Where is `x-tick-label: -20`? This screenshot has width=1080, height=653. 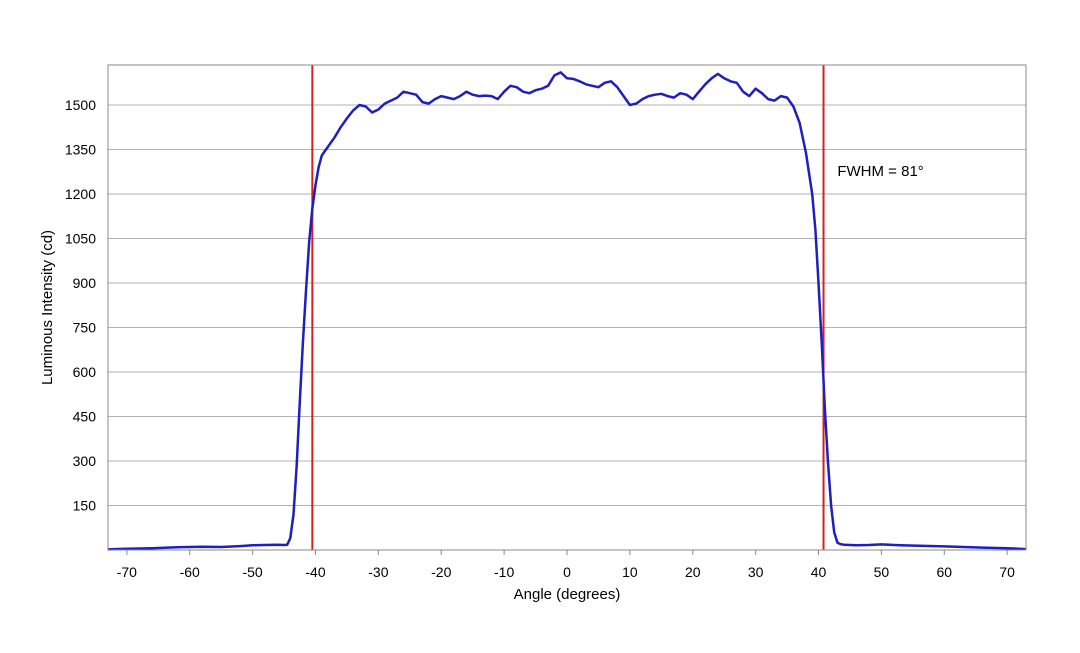
x-tick-label: -20 is located at coordinates (441, 572).